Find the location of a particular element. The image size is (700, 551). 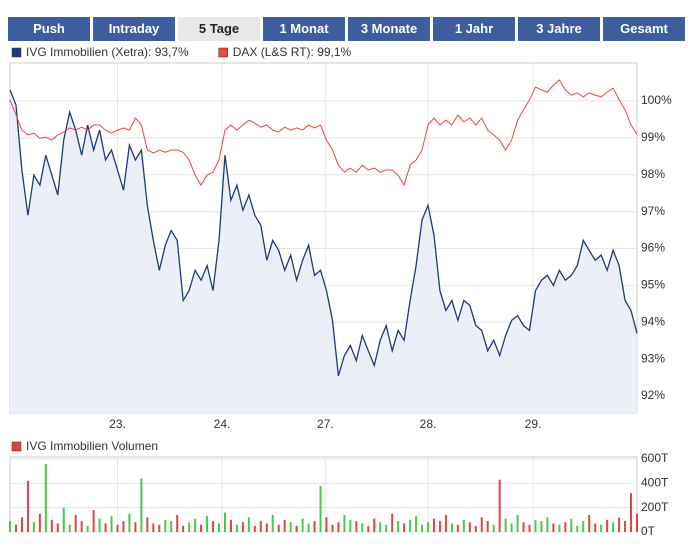

legend-label: DAX (L&S RT): 99,1% is located at coordinates (292, 52).